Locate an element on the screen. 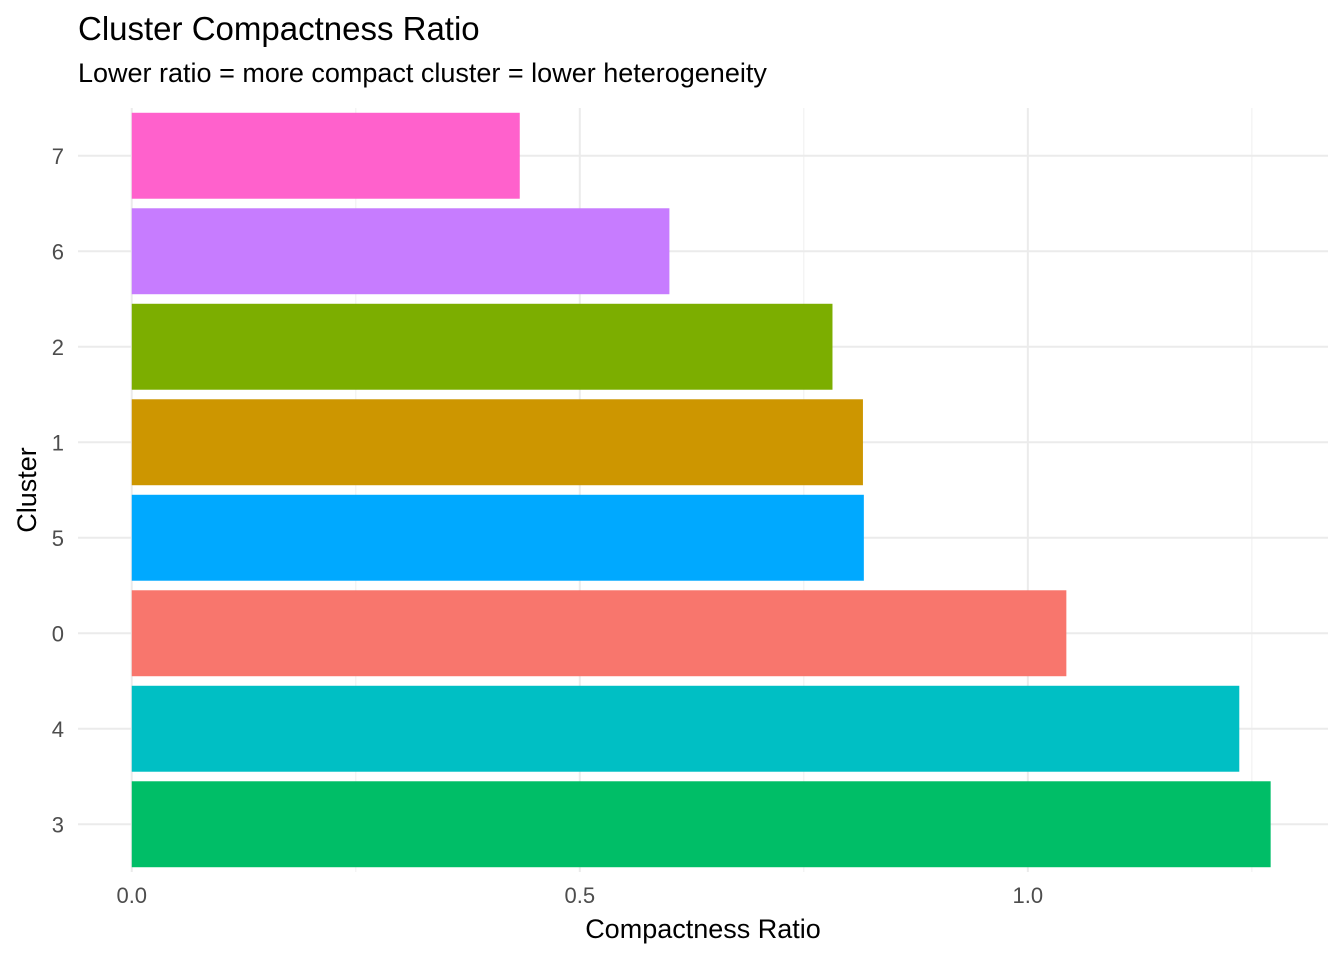 The height and width of the screenshot is (960, 1344). y-tick-label: 3 is located at coordinates (58, 824).